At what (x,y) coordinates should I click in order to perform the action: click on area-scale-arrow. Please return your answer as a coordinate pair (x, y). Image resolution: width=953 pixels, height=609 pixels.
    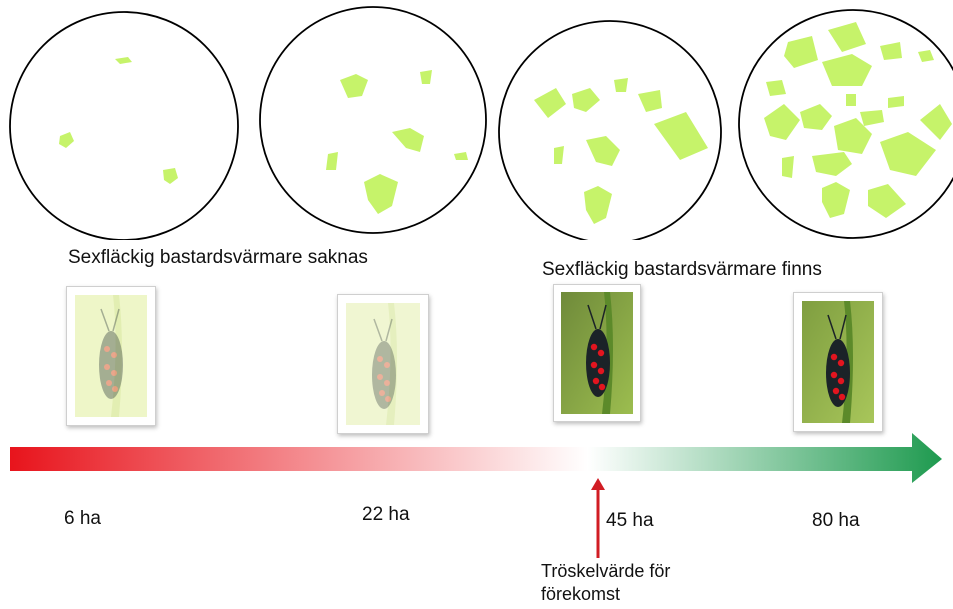
    Looking at the image, I should click on (476, 458).